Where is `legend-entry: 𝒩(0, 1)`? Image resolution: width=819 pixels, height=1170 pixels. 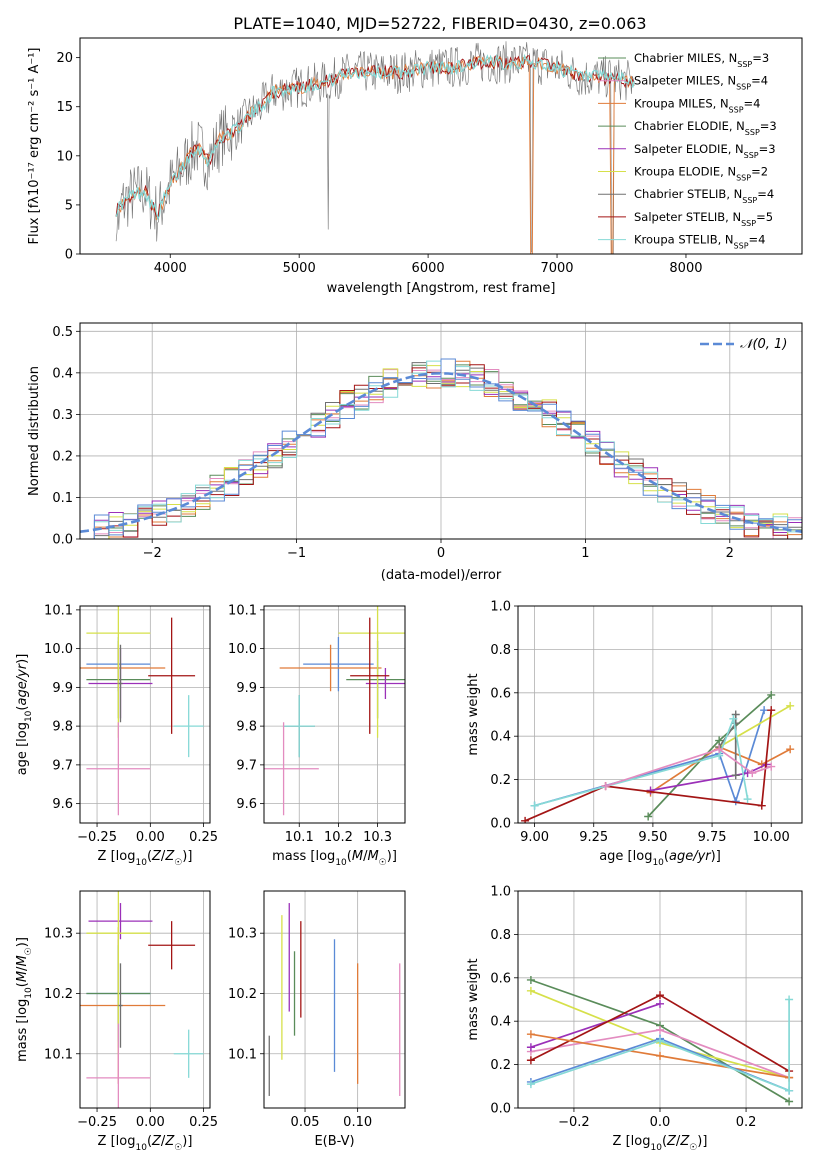
legend-entry: 𝒩(0, 1) is located at coordinates (763, 344).